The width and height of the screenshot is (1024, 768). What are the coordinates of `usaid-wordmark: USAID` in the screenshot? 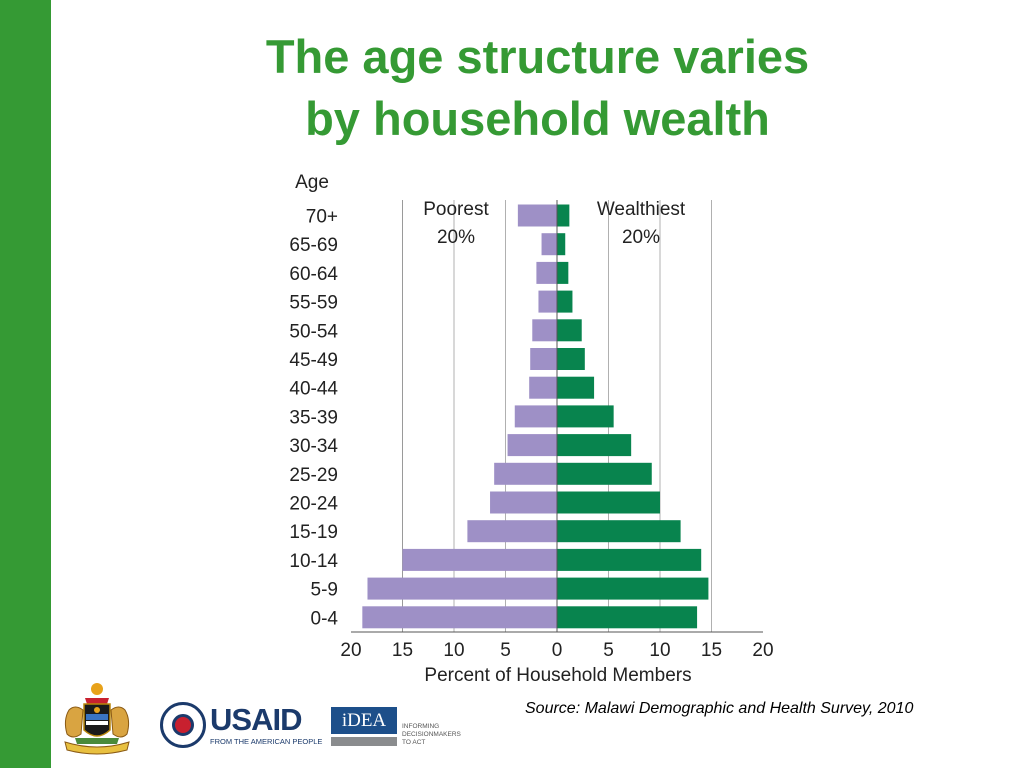 It's located at (256, 719).